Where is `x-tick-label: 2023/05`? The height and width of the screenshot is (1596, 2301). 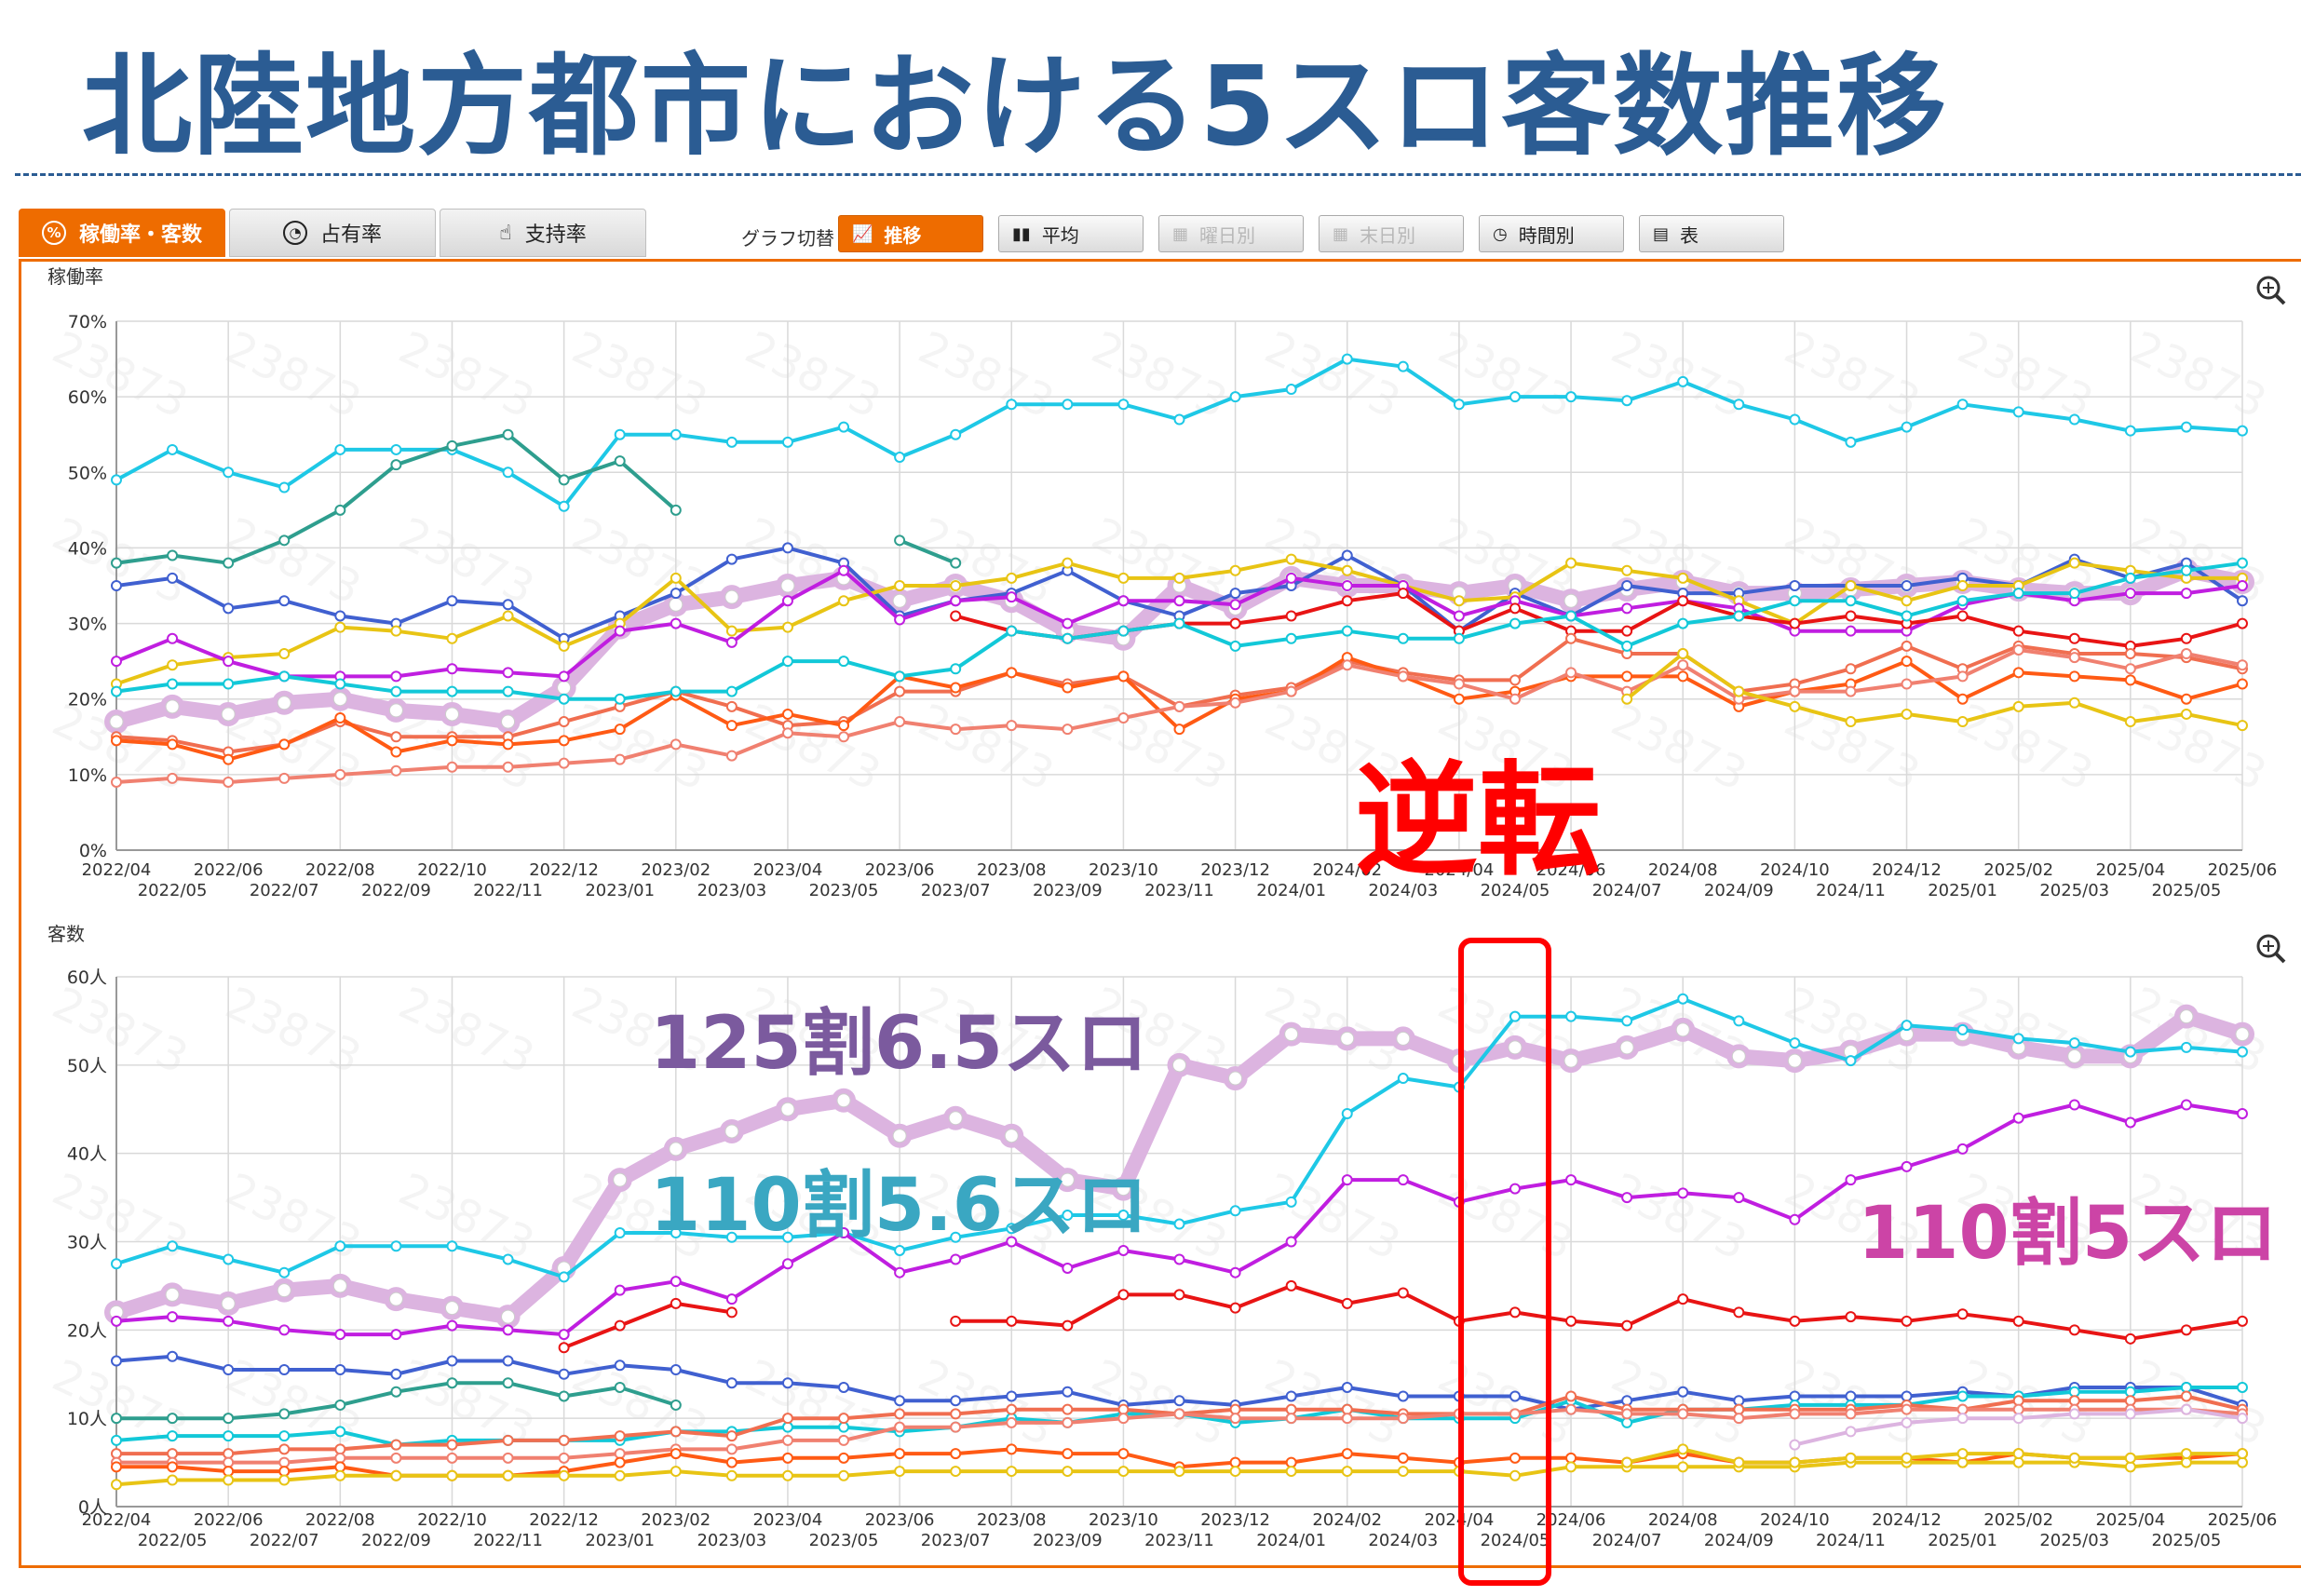
x-tick-label: 2023/05 is located at coordinates (844, 1540).